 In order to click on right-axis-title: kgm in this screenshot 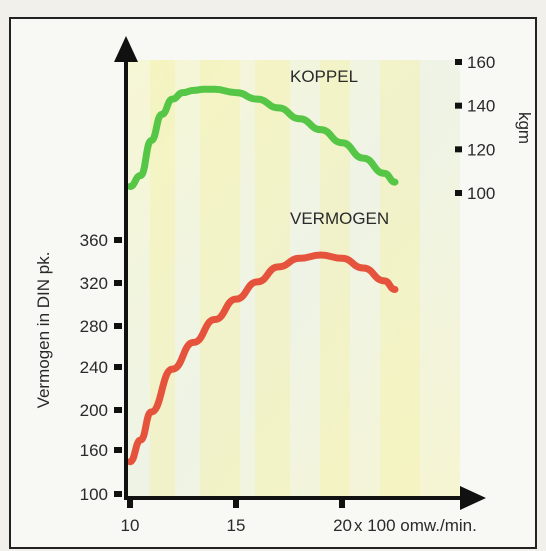, I will do `click(524, 128)`.